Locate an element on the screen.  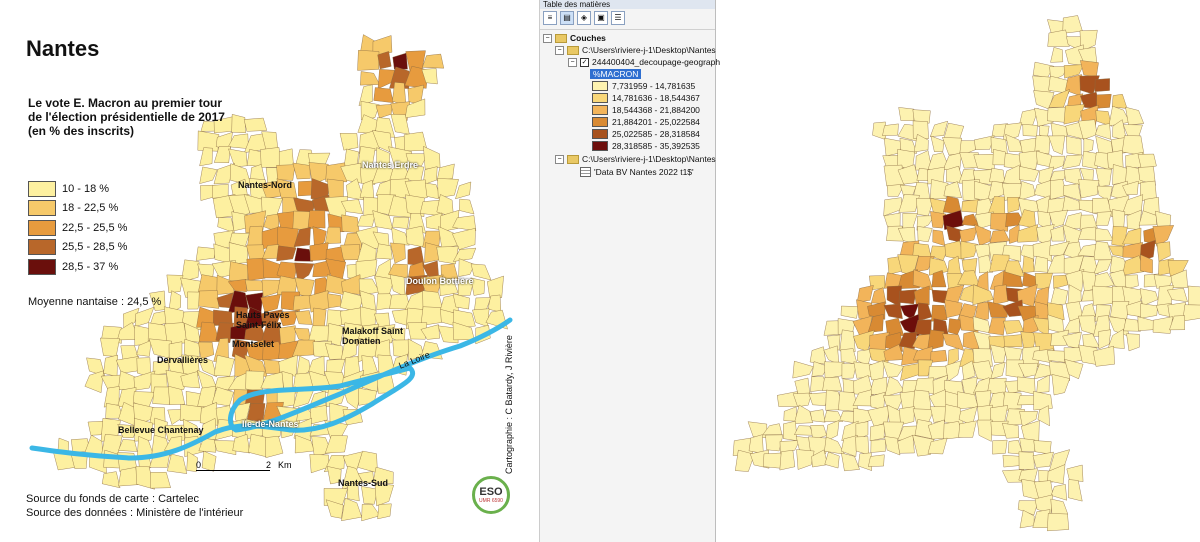
class-item: 18,544368 - 21,884200 is located at coordinates (646, 110).